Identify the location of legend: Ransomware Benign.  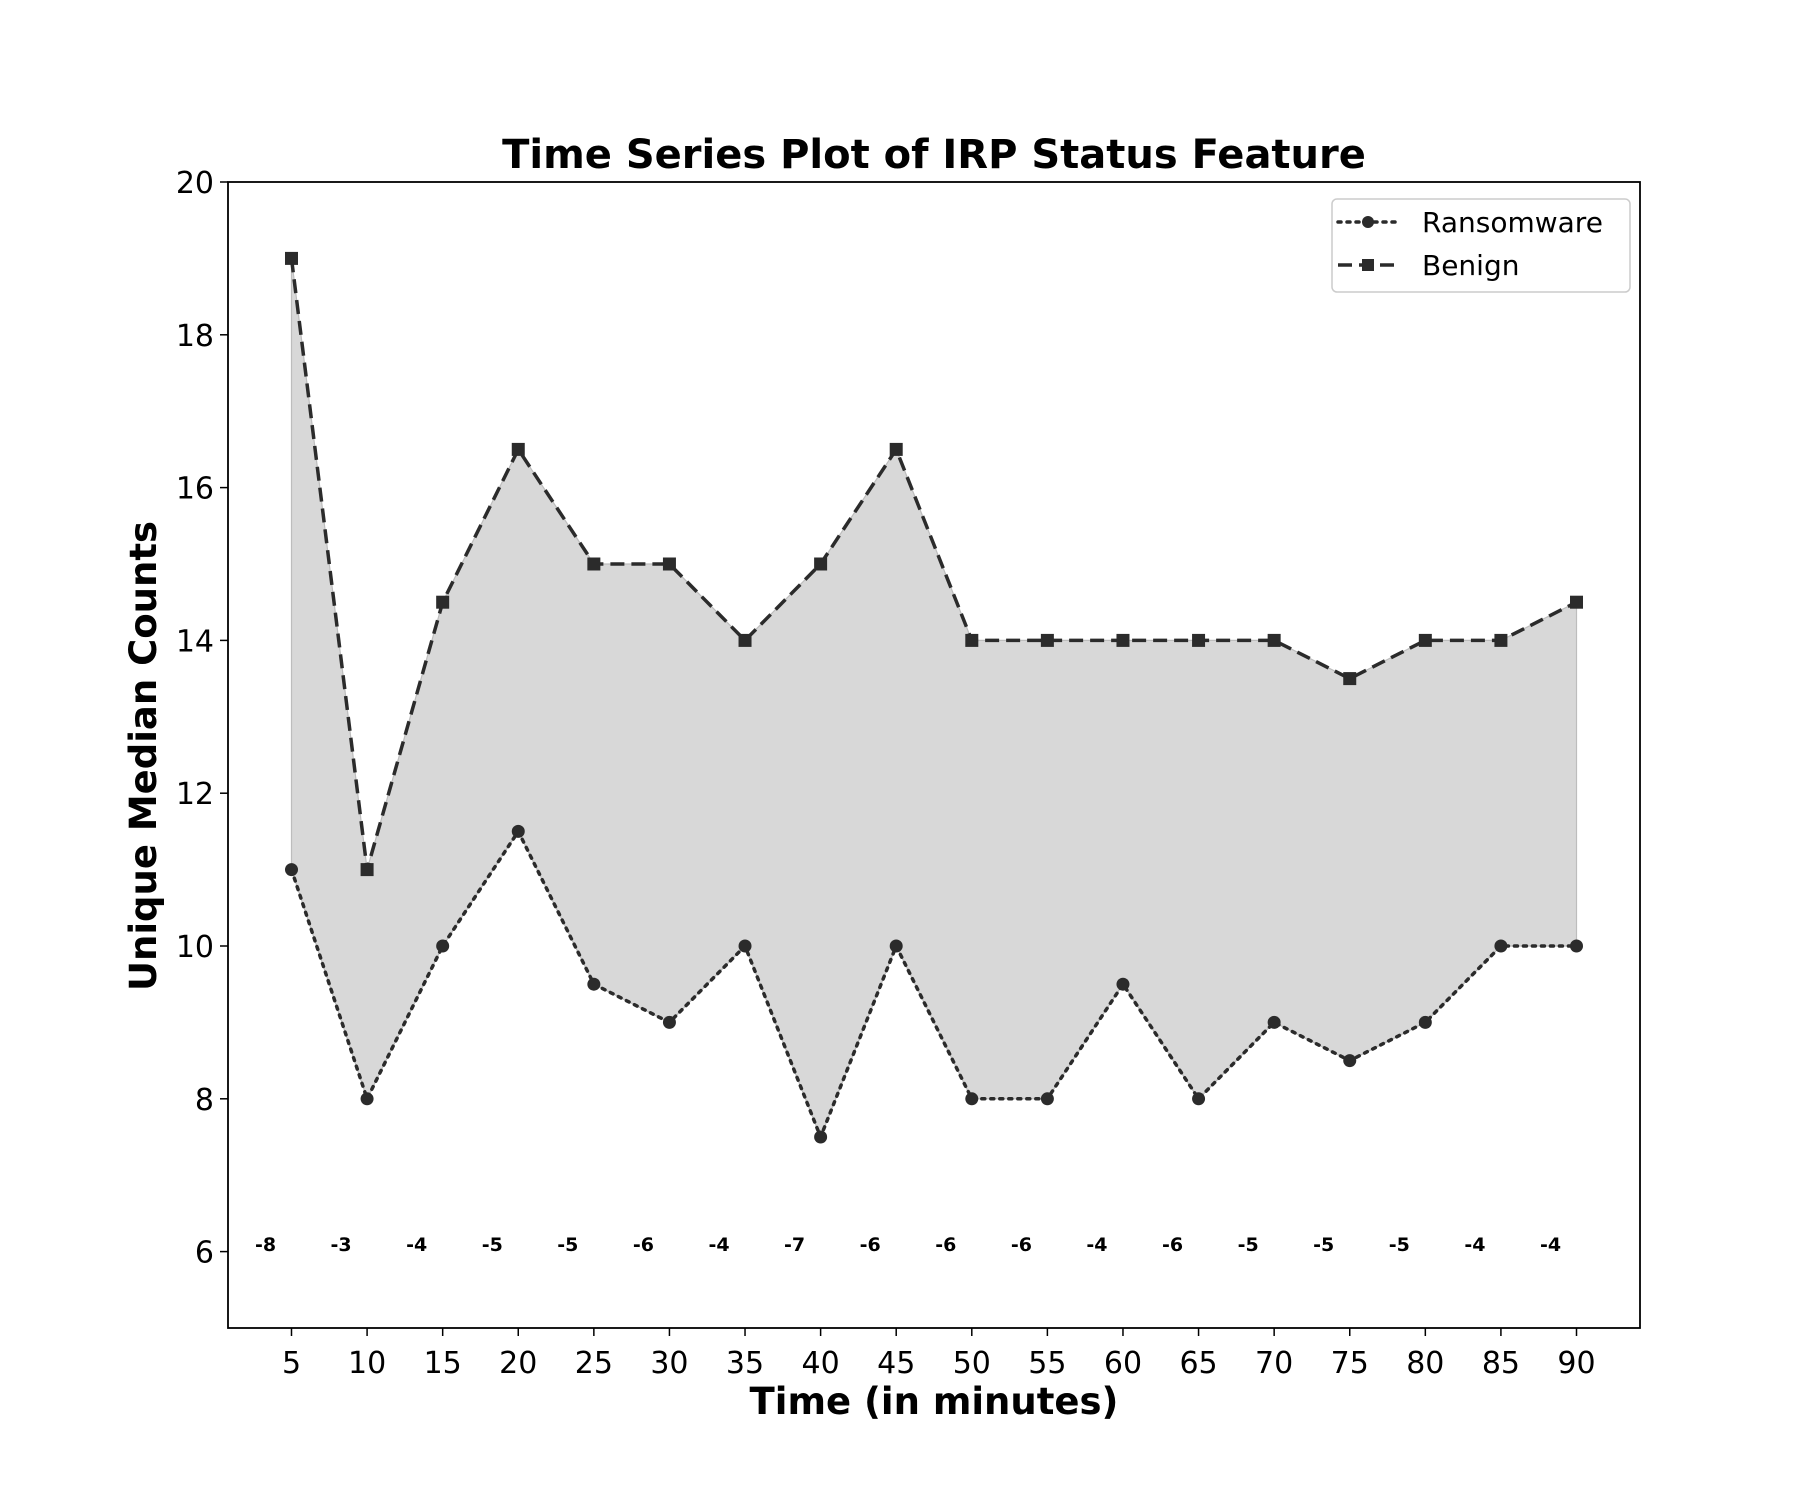
(1481, 245).